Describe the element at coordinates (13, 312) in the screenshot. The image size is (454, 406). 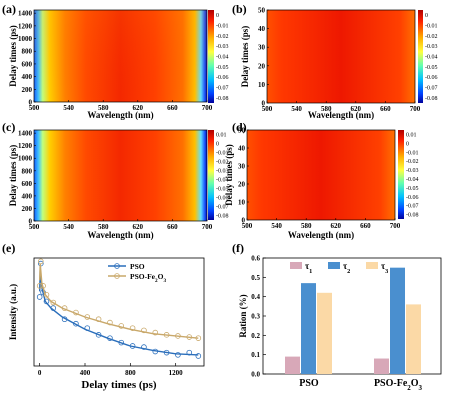
I see `e-y-axis-label: Intensity (a.u.)` at that location.